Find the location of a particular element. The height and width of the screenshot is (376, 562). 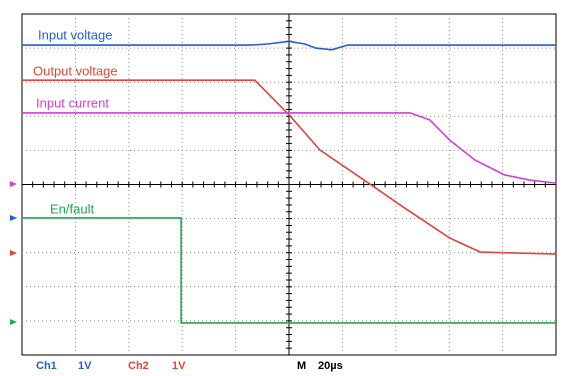

ch2-marker is located at coordinates (13, 253).